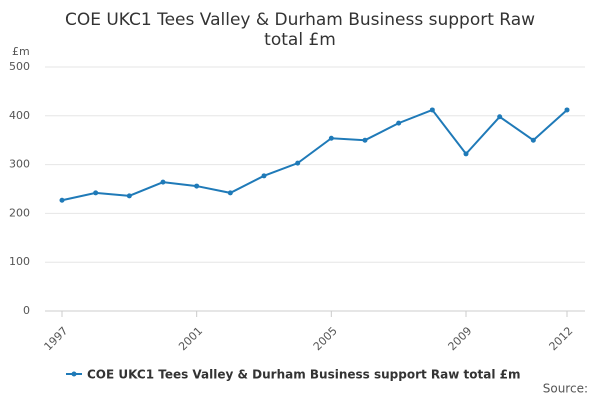 Image resolution: width=600 pixels, height=404 pixels. I want to click on y-tick-label: 100, so click(19, 261).